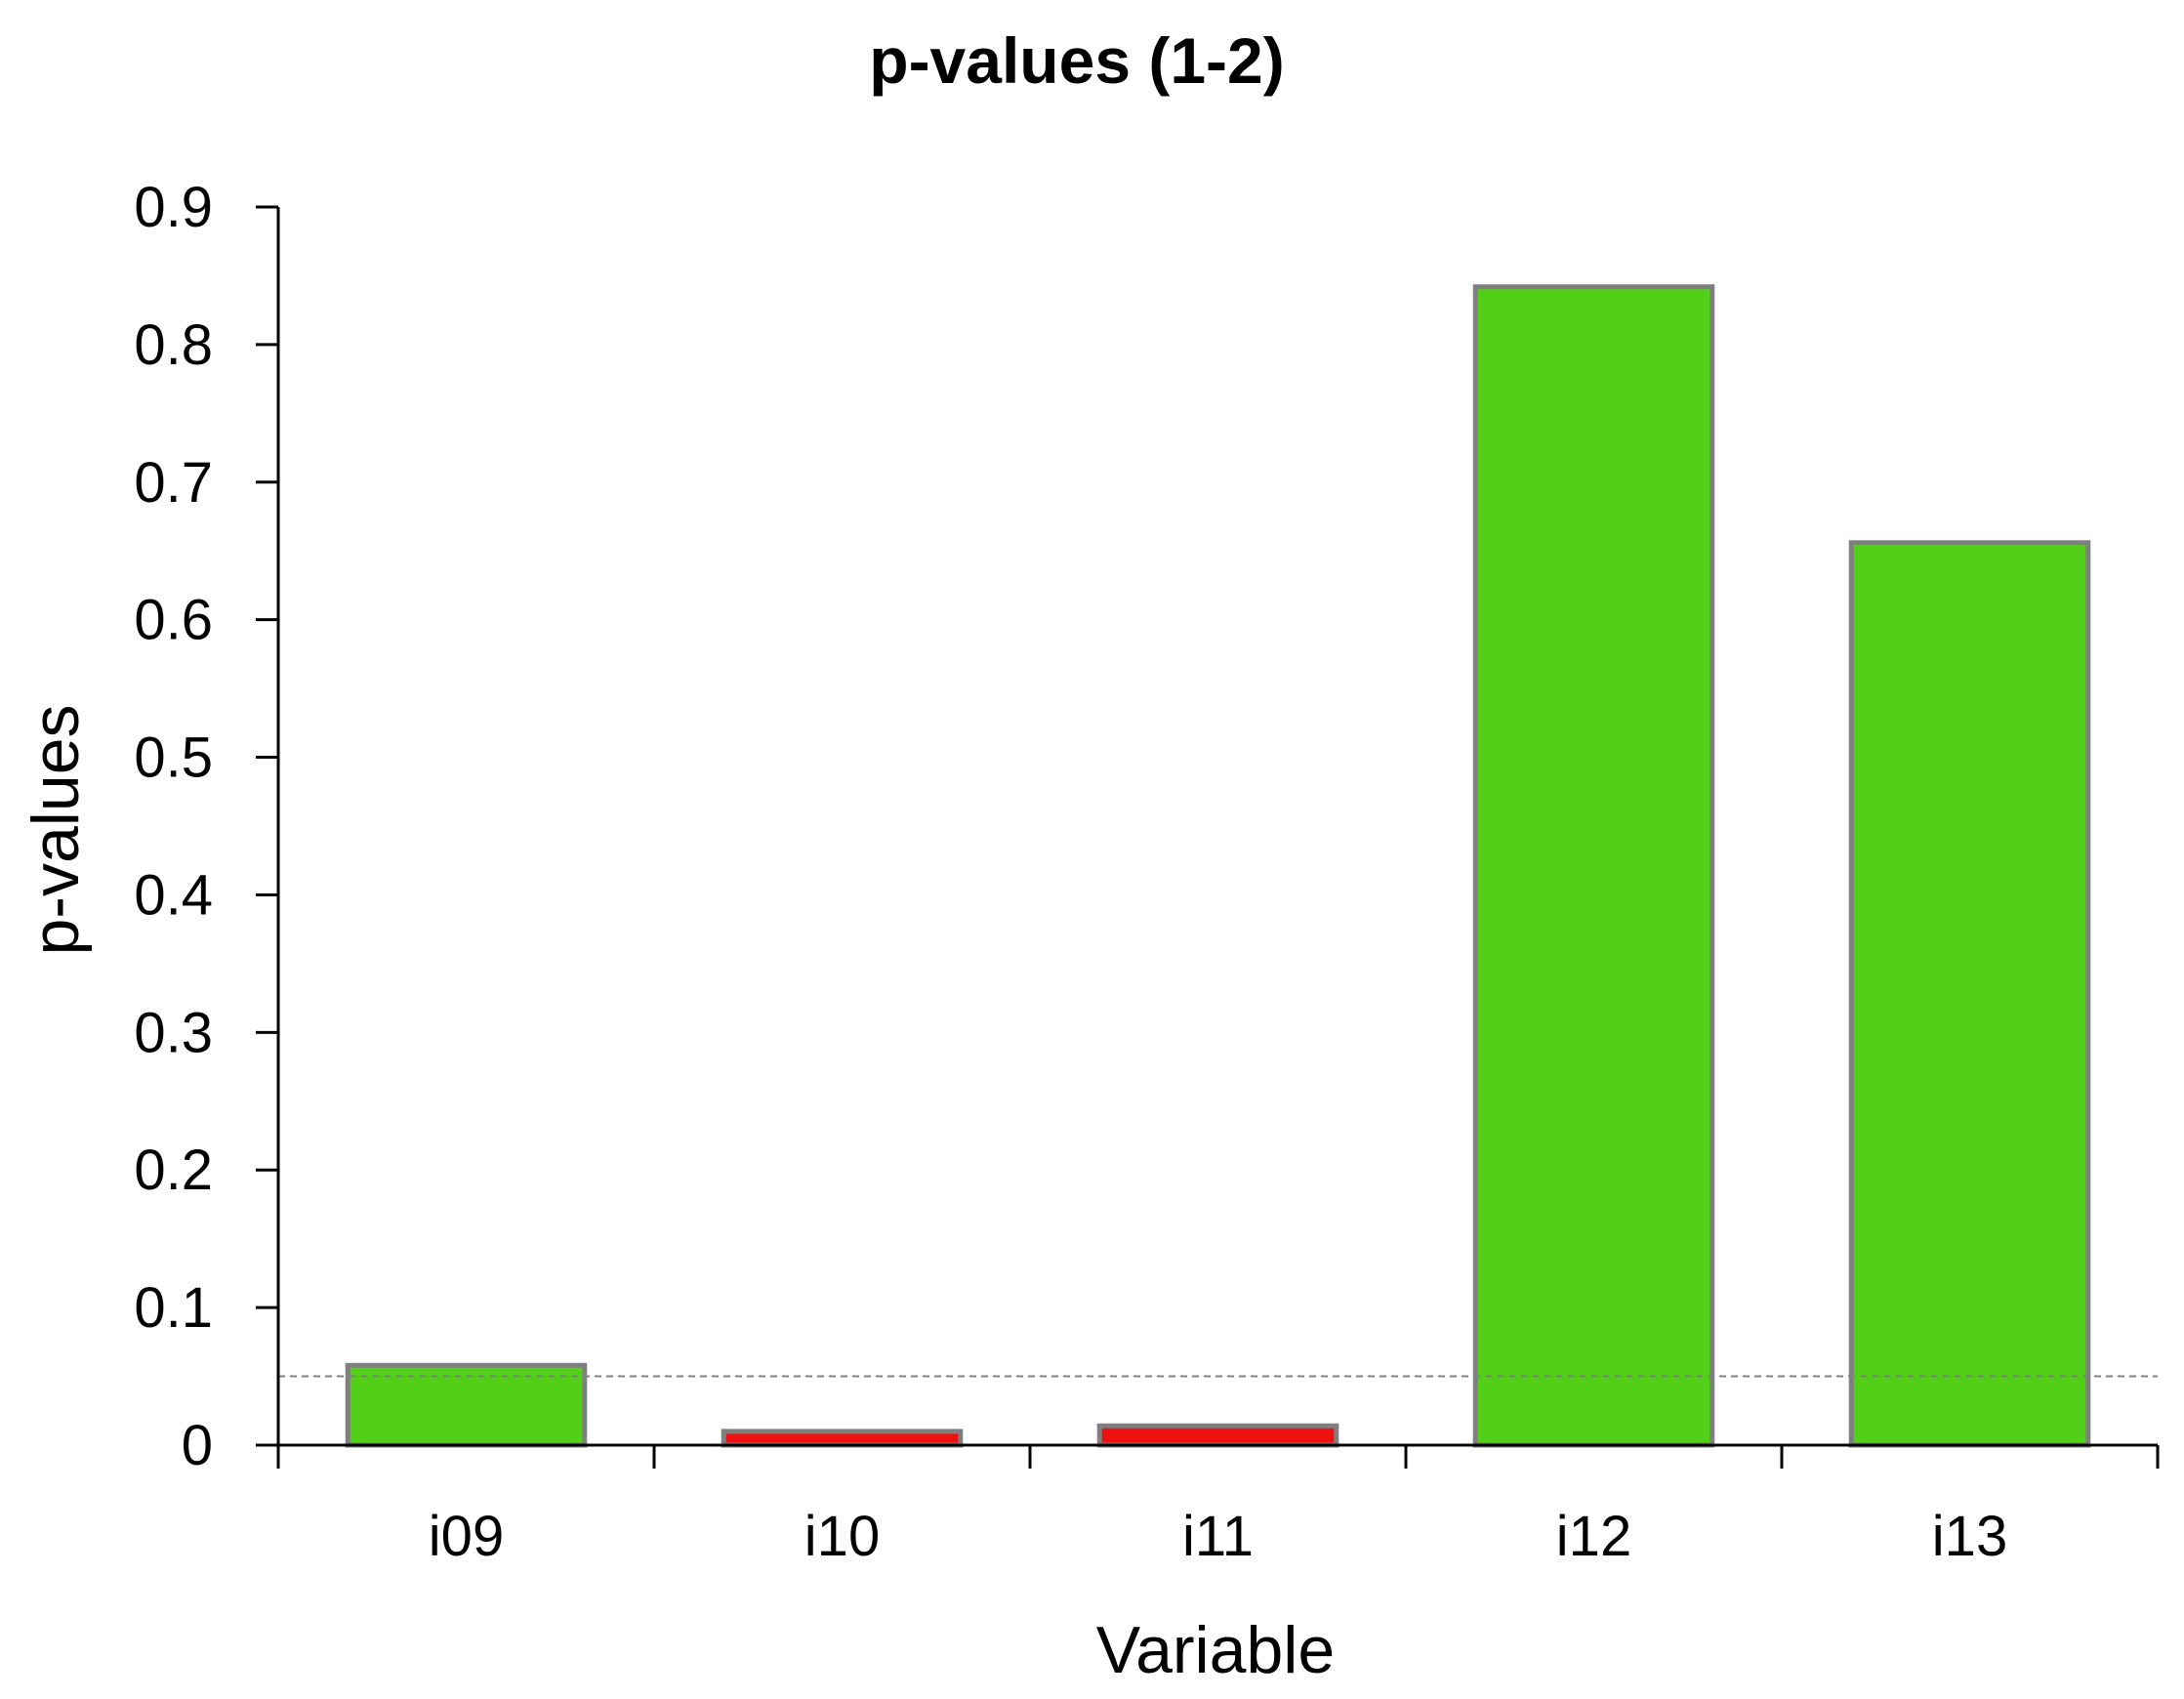  What do you see at coordinates (173, 1033) in the screenshot?
I see `y-tick-label: 0.3` at bounding box center [173, 1033].